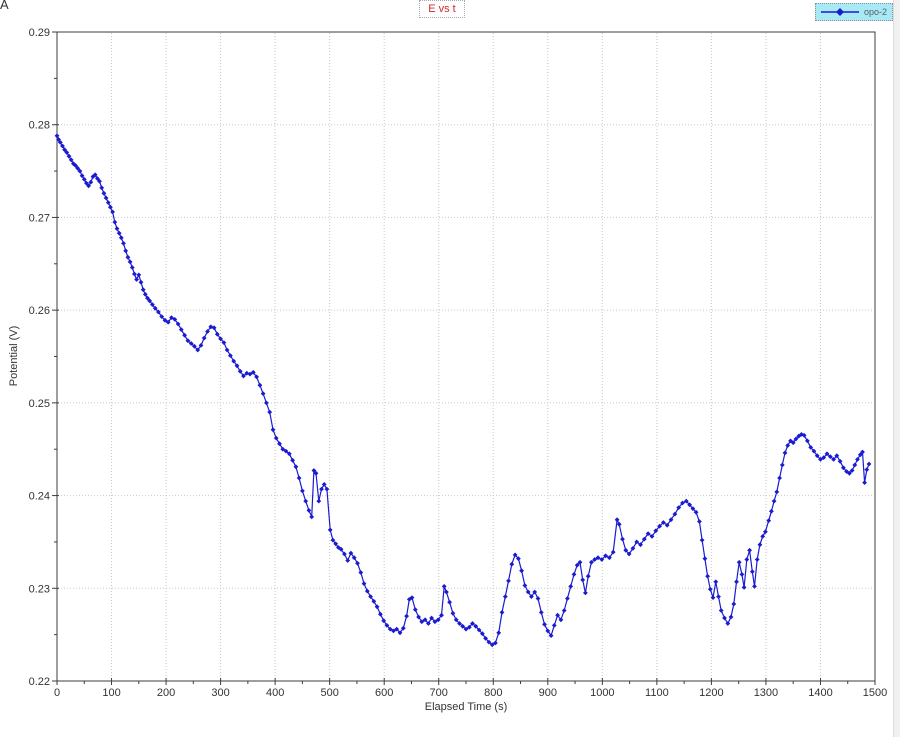 This screenshot has height=737, width=900. What do you see at coordinates (875, 12) in the screenshot?
I see `legend-series-label: opo-2` at bounding box center [875, 12].